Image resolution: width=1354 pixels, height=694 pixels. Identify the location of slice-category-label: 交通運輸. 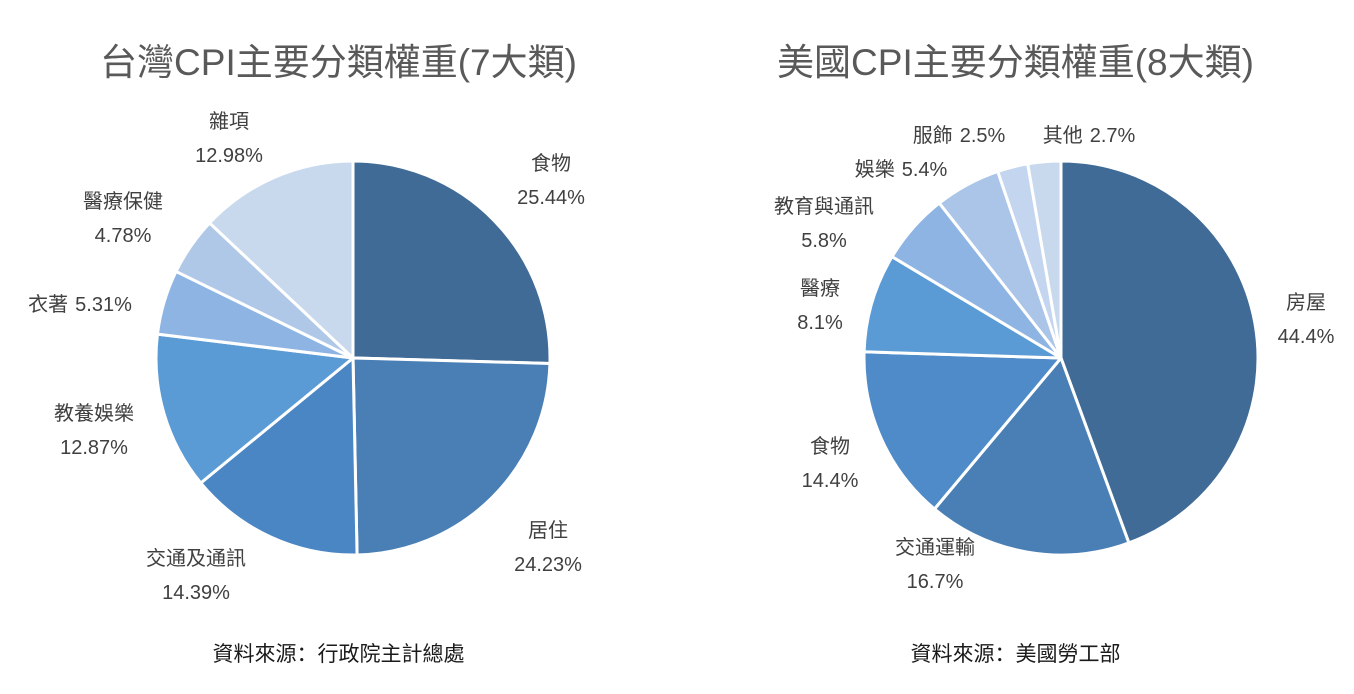
(935, 548).